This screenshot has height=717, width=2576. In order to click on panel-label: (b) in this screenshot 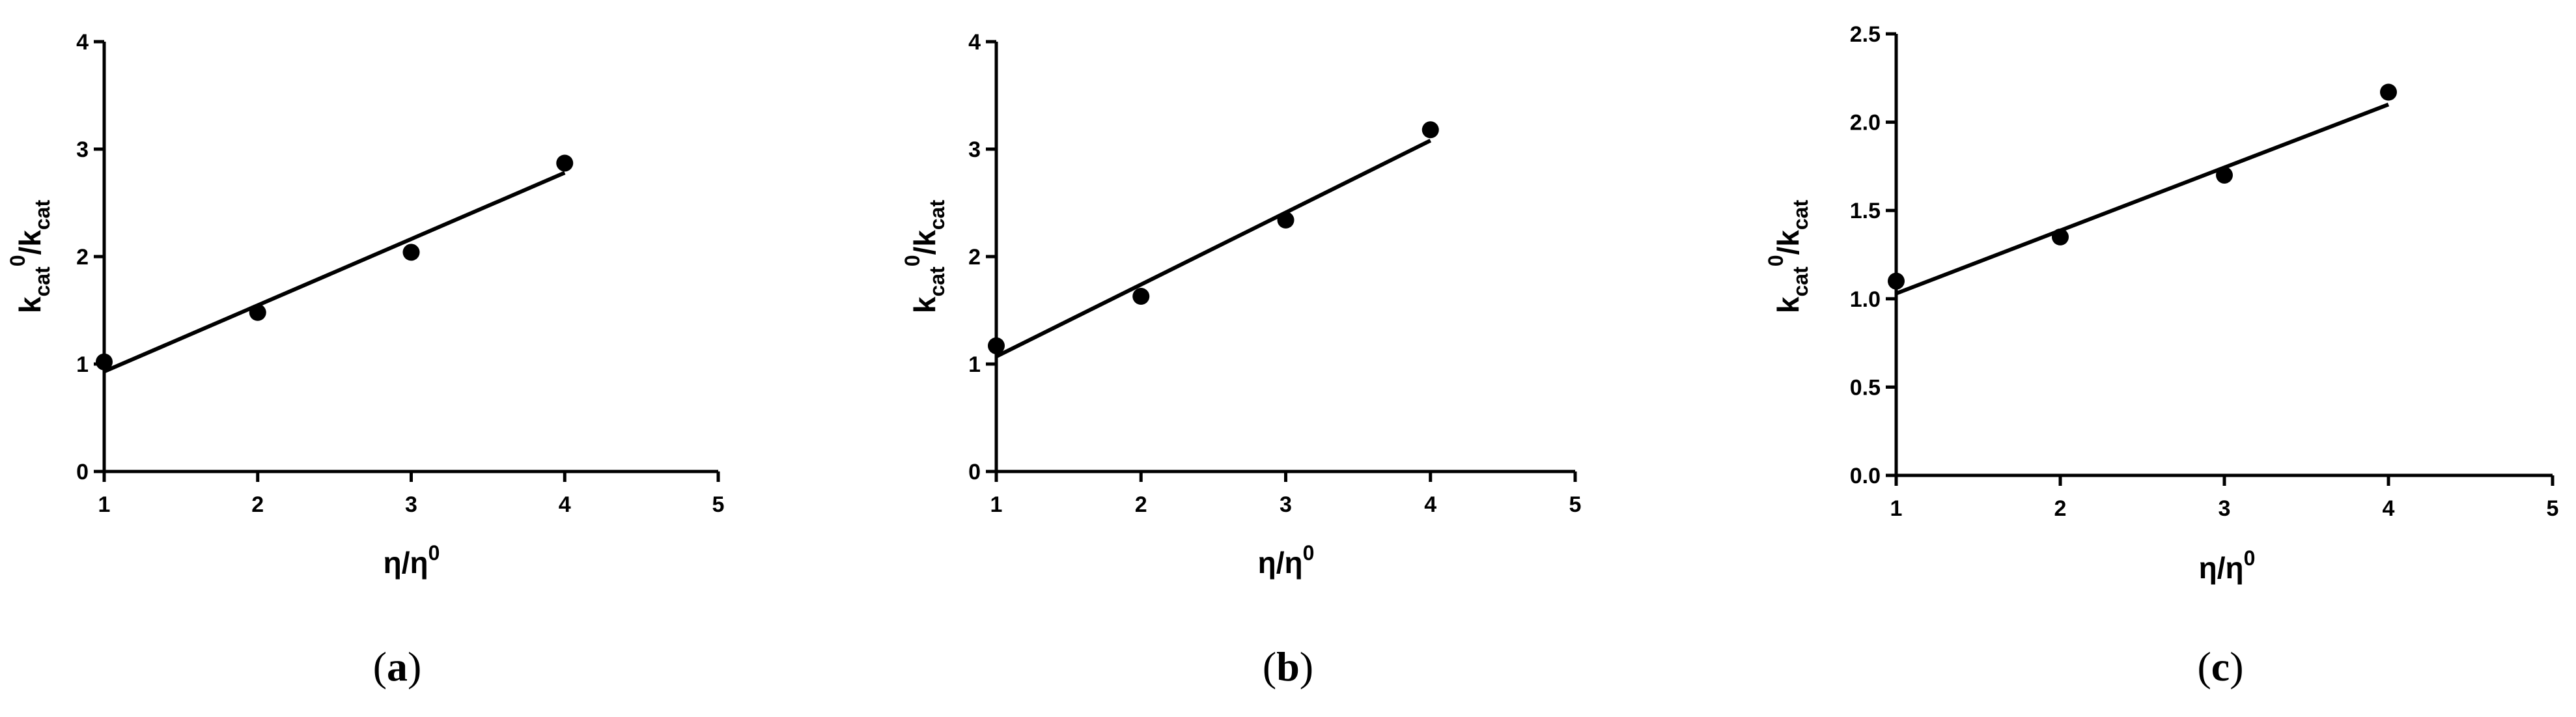, I will do `click(1288, 666)`.